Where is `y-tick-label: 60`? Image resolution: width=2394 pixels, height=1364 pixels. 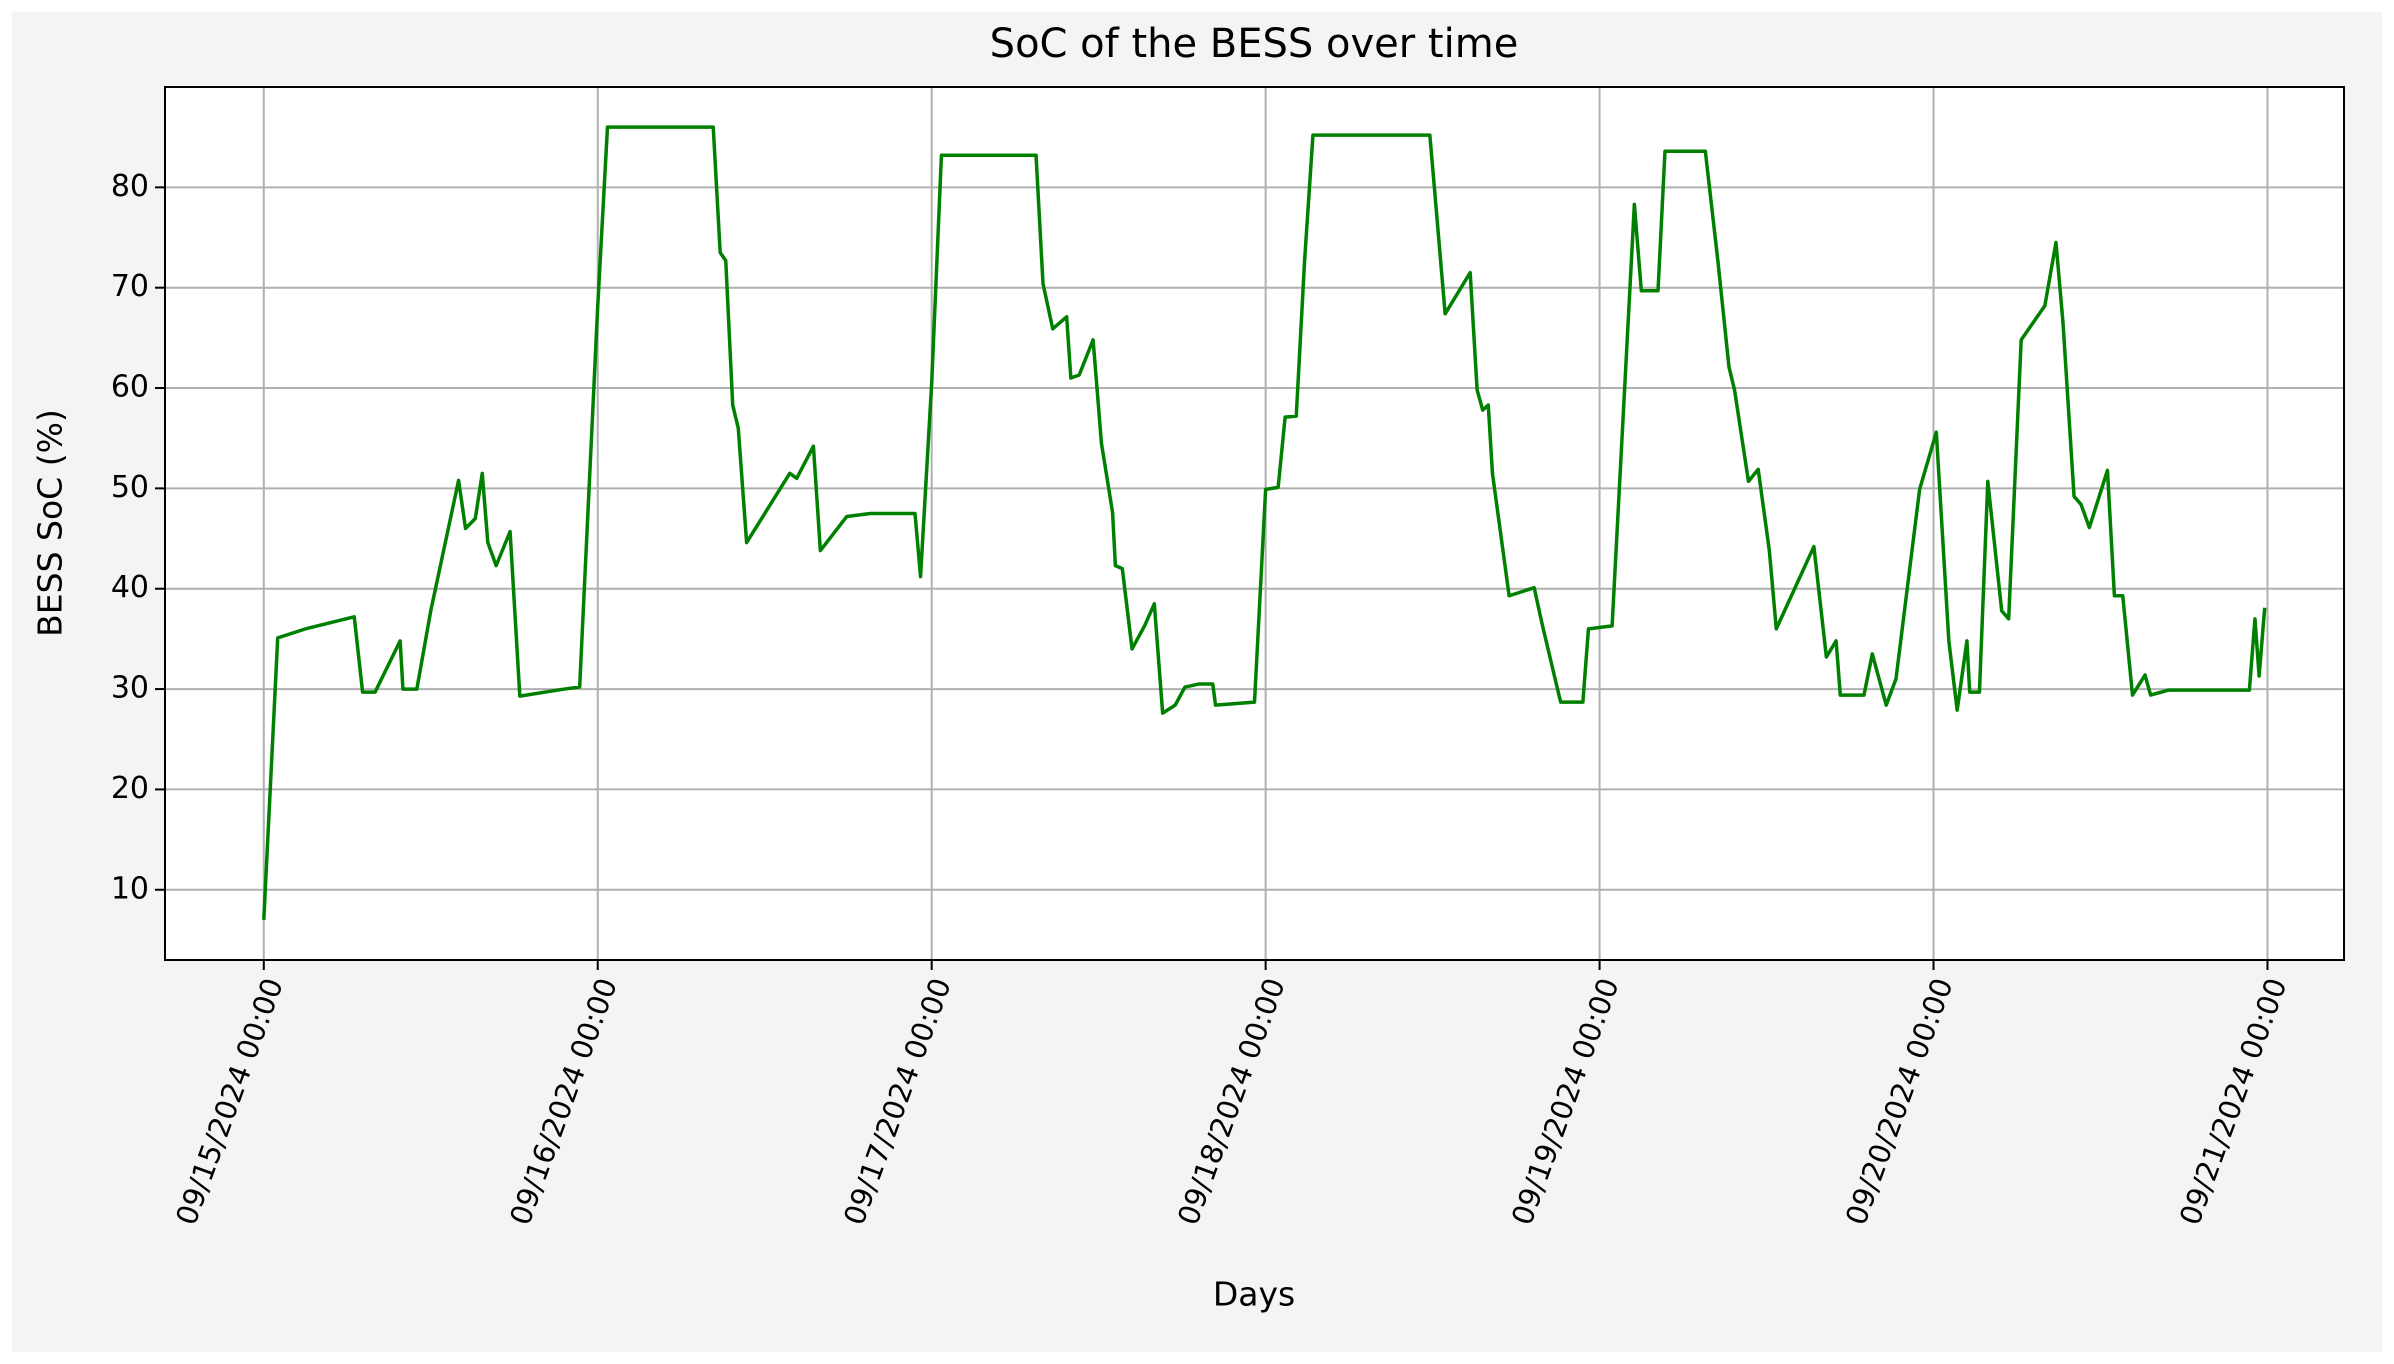 y-tick-label: 60 is located at coordinates (130, 387).